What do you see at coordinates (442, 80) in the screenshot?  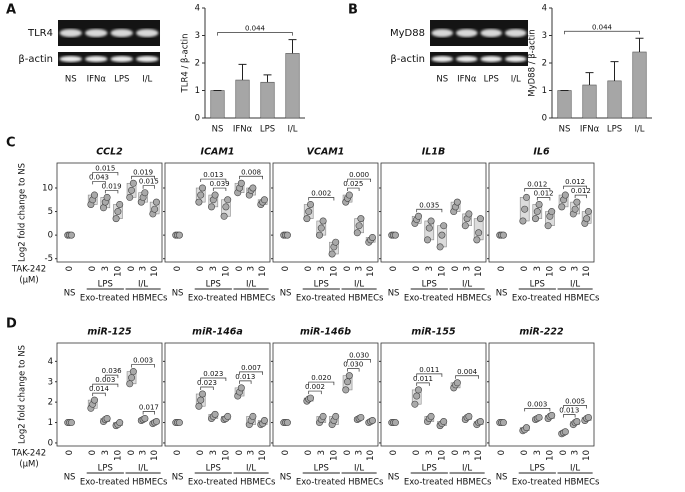 I see `lane-label: NS` at bounding box center [442, 80].